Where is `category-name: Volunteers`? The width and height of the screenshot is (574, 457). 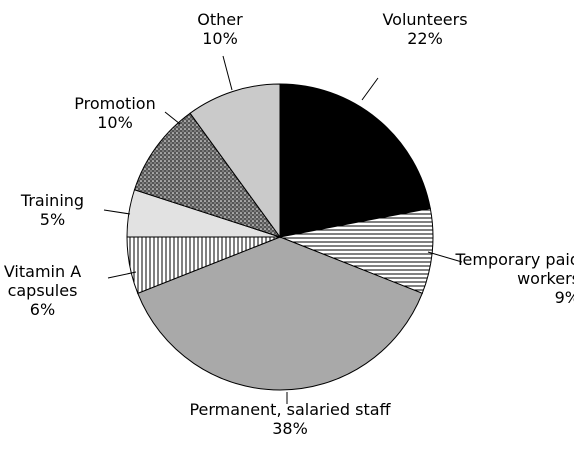 category-name: Volunteers is located at coordinates (425, 19).